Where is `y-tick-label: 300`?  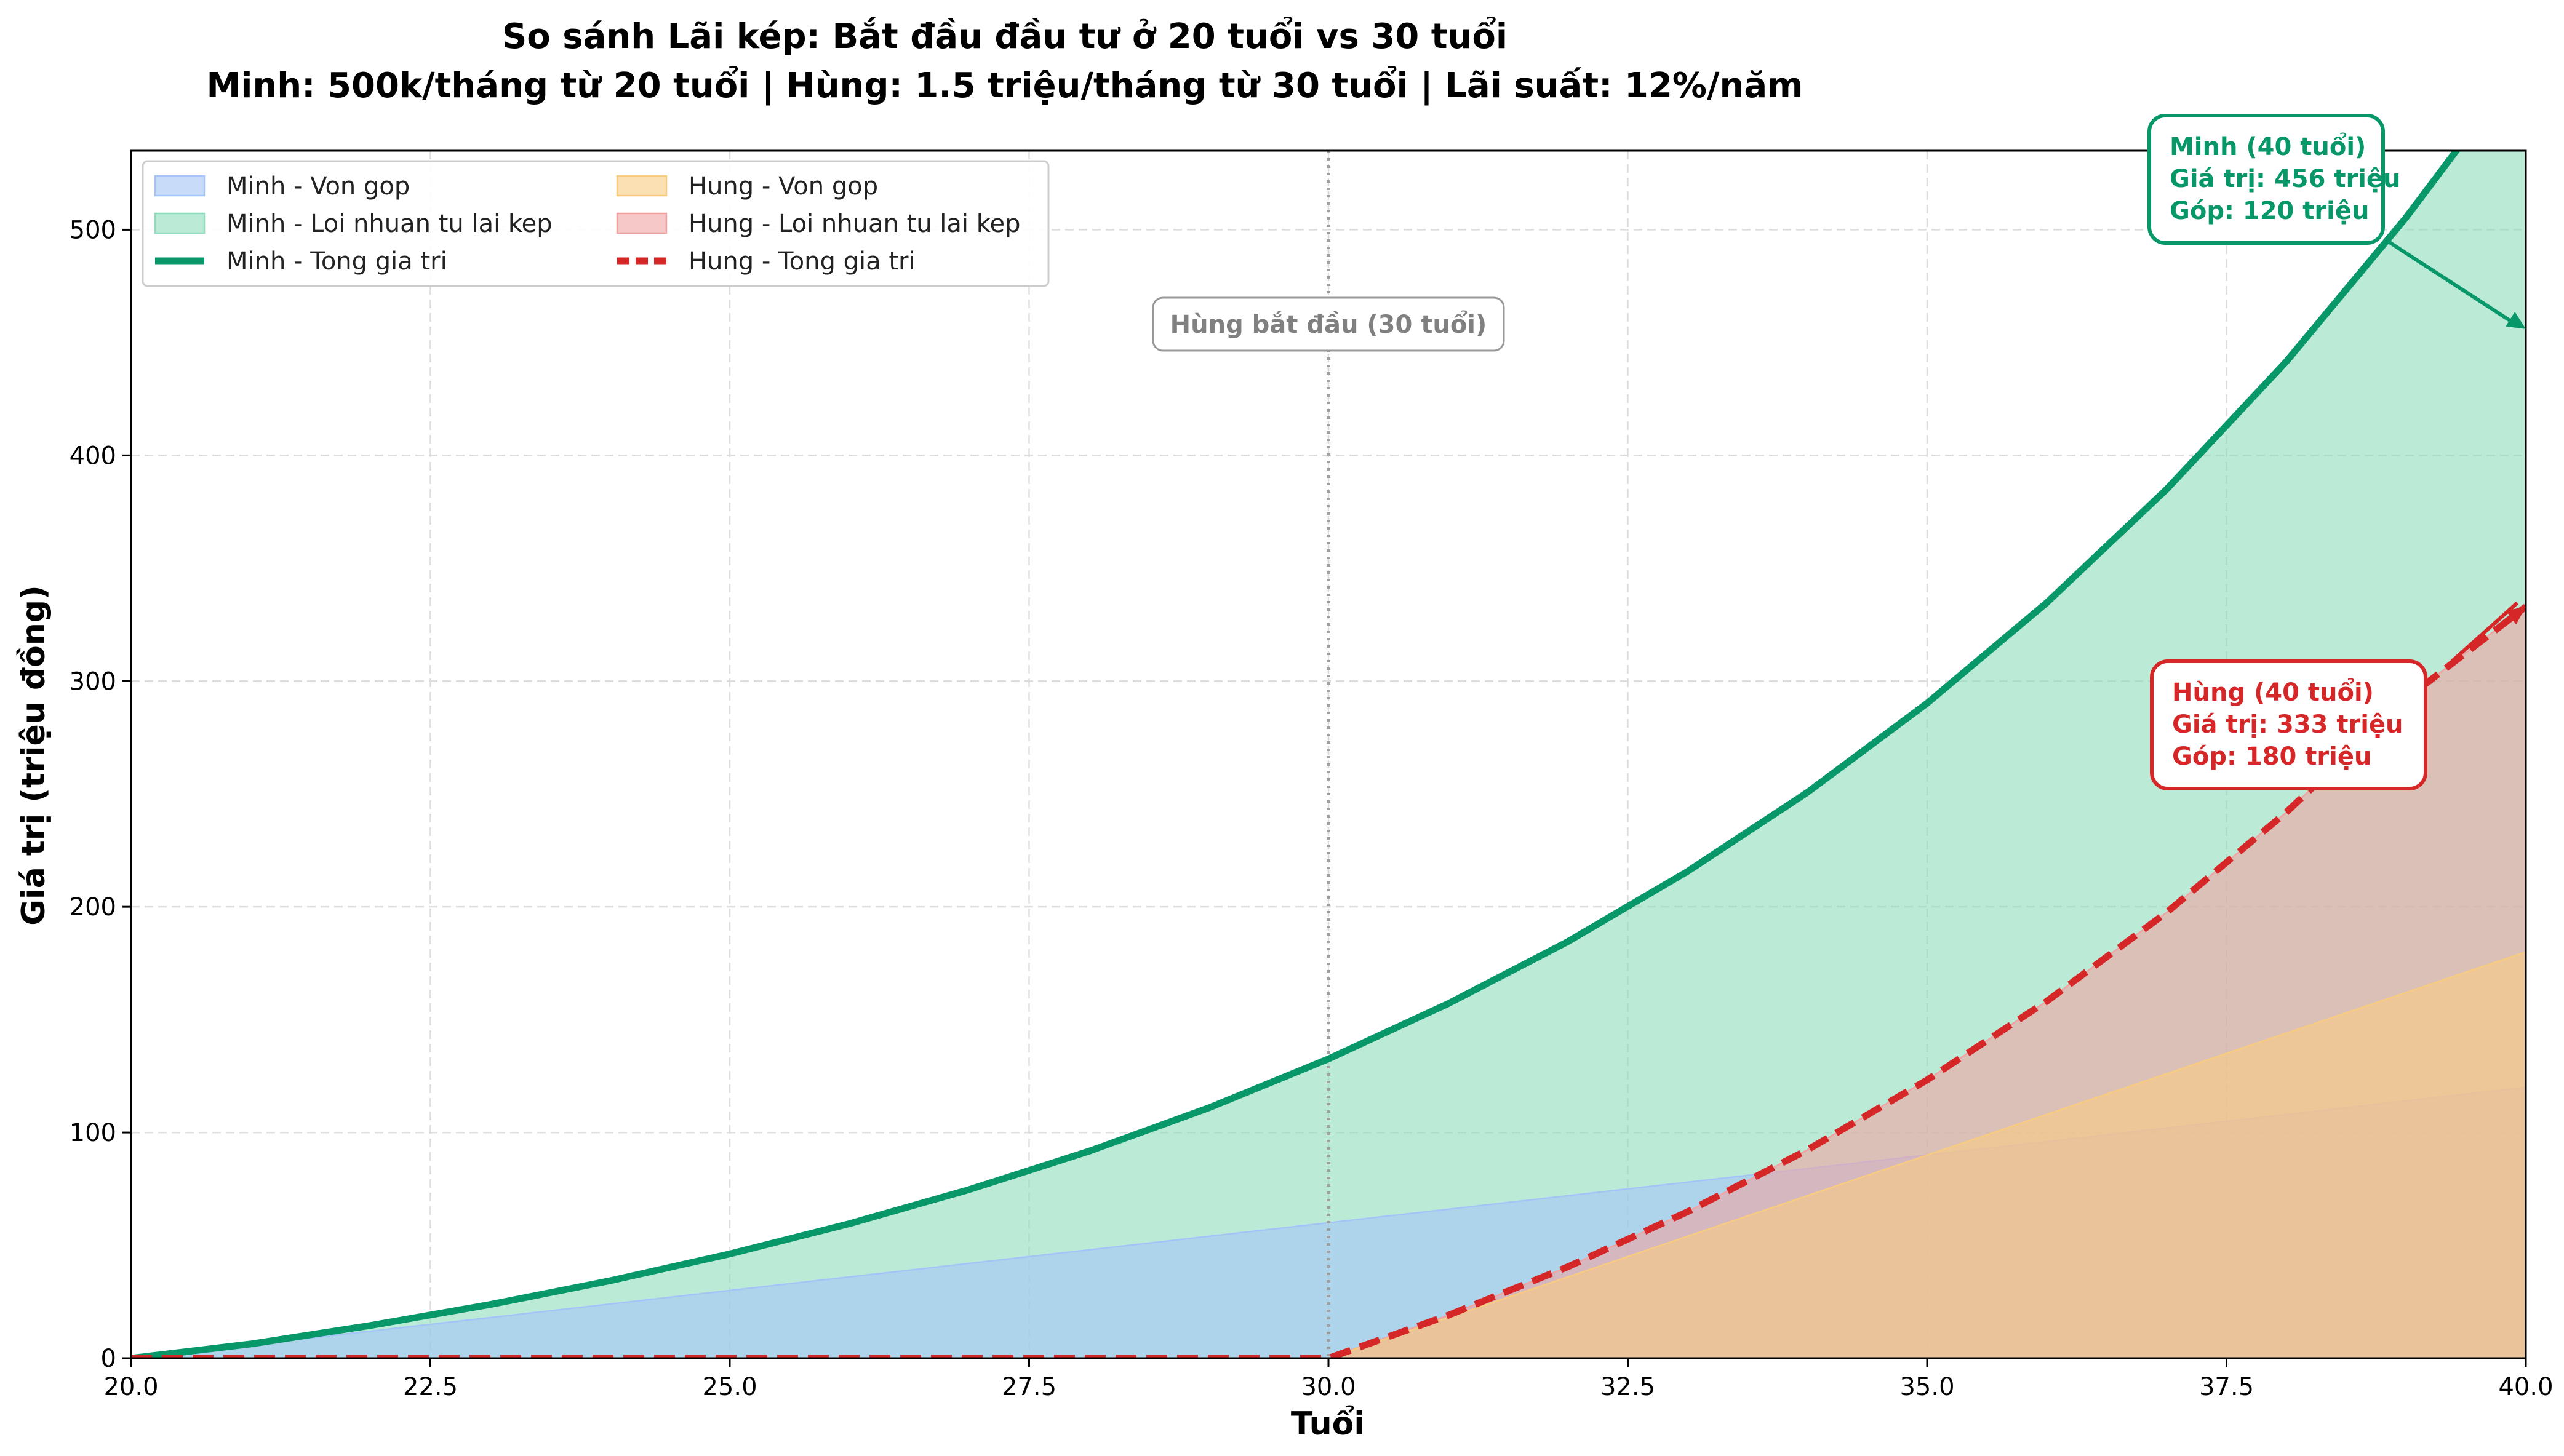 y-tick-label: 300 is located at coordinates (93, 682).